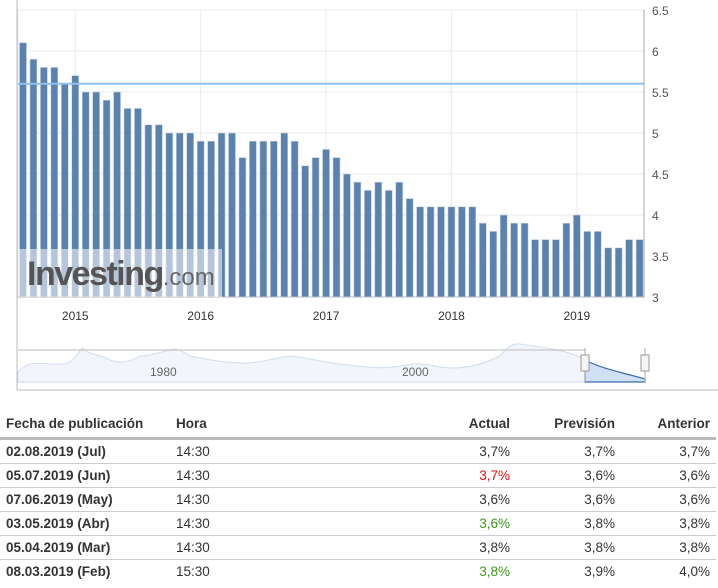  Describe the element at coordinates (85, 475) in the screenshot. I see `cell-date: 05.07.2019 (Jun)` at that location.